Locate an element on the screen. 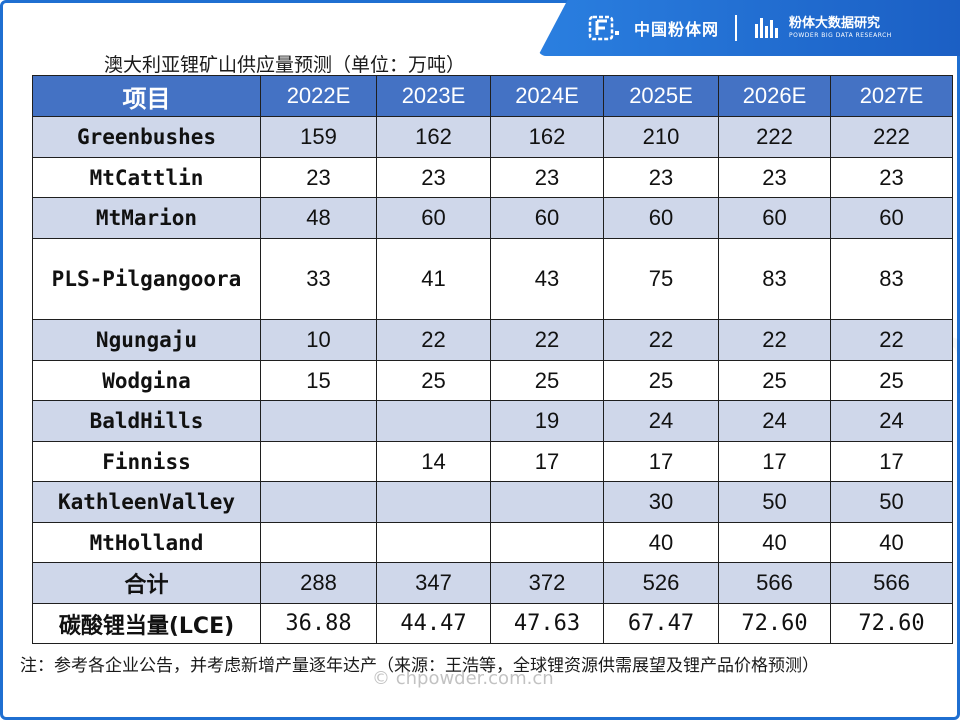 This screenshot has height=720, width=960. column-header: 2027E is located at coordinates (891, 96).